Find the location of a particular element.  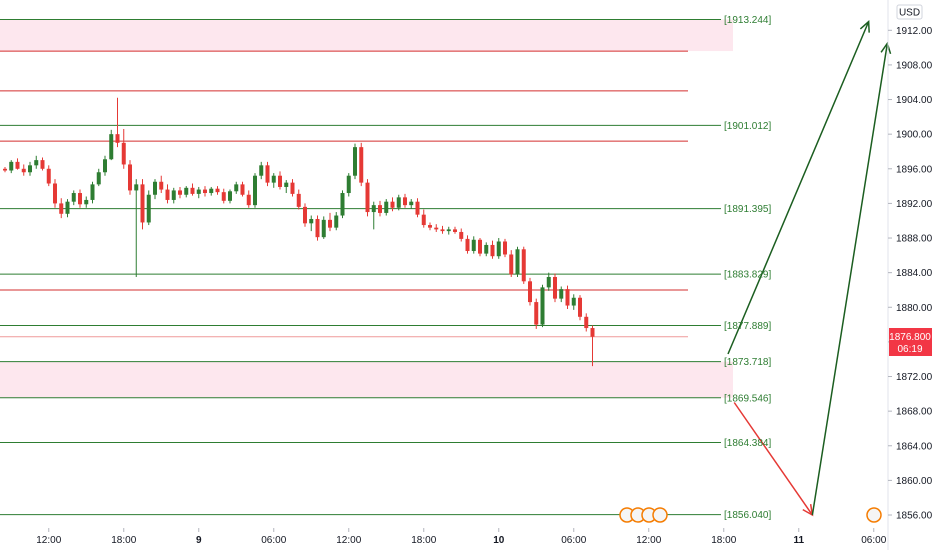

level-label-7: [1864.384] is located at coordinates (747, 443).